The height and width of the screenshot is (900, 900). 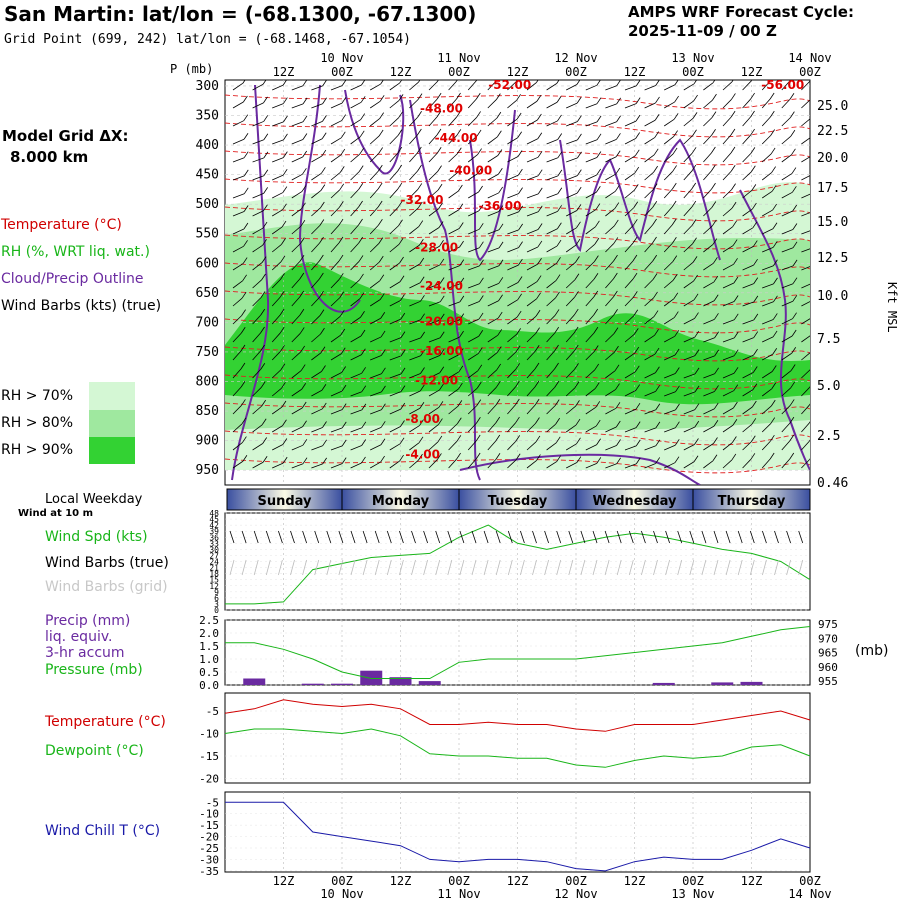 What do you see at coordinates (94, 499) in the screenshot?
I see `weekday-label: Local Weekday` at bounding box center [94, 499].